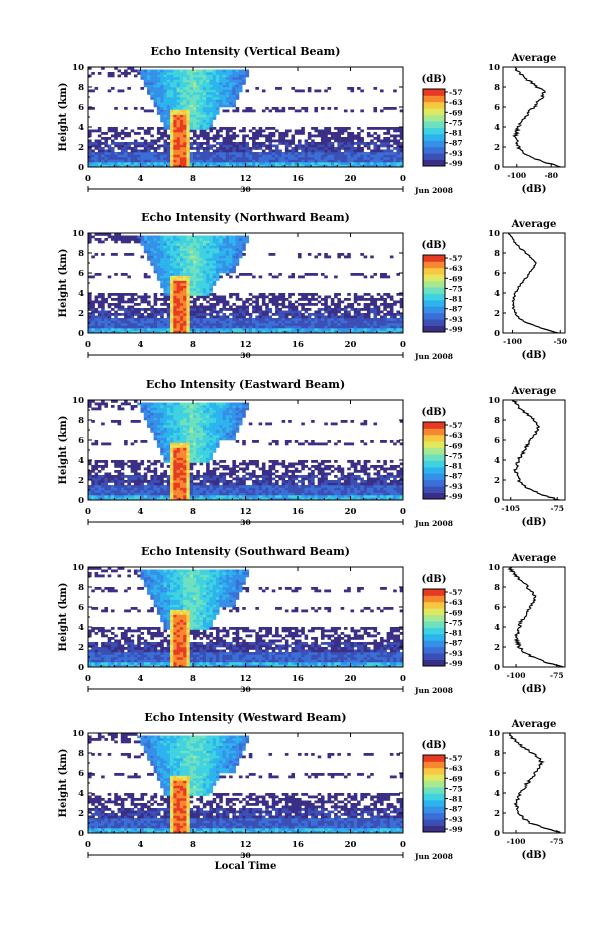 The height and width of the screenshot is (929, 616). Describe the element at coordinates (403, 345) in the screenshot. I see `x-tick-label: 0` at that location.